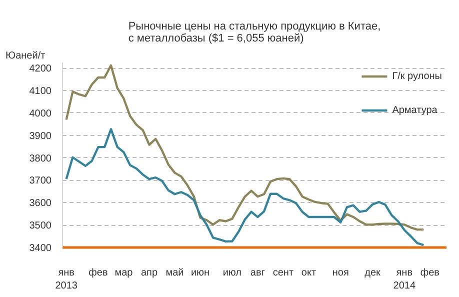  What do you see at coordinates (254, 32) in the screenshot?
I see `chart-title: Рыночные цены на стальную продукцию в Китае, с металлобазы ($1 = 6,055 юаней)` at bounding box center [254, 32].